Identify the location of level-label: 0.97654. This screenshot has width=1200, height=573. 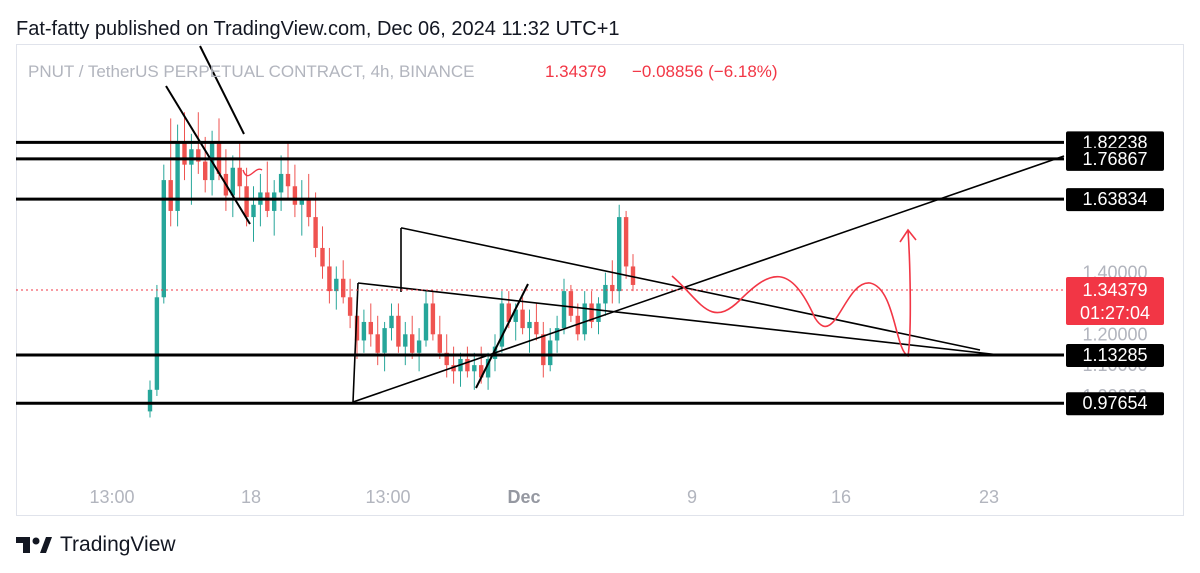
(1114, 403).